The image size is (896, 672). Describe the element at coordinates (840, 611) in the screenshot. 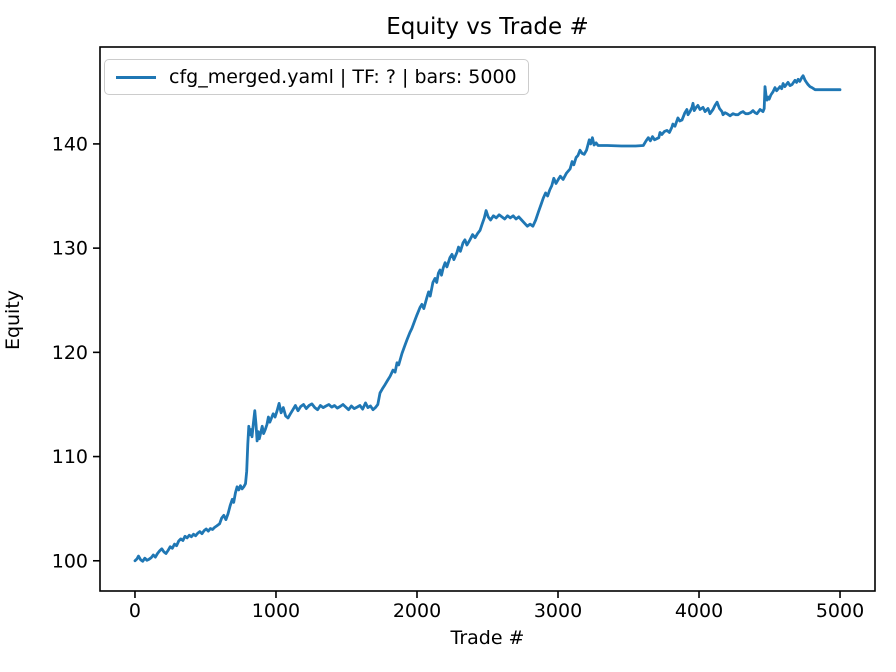

I see `x-tick-label: 5000` at that location.